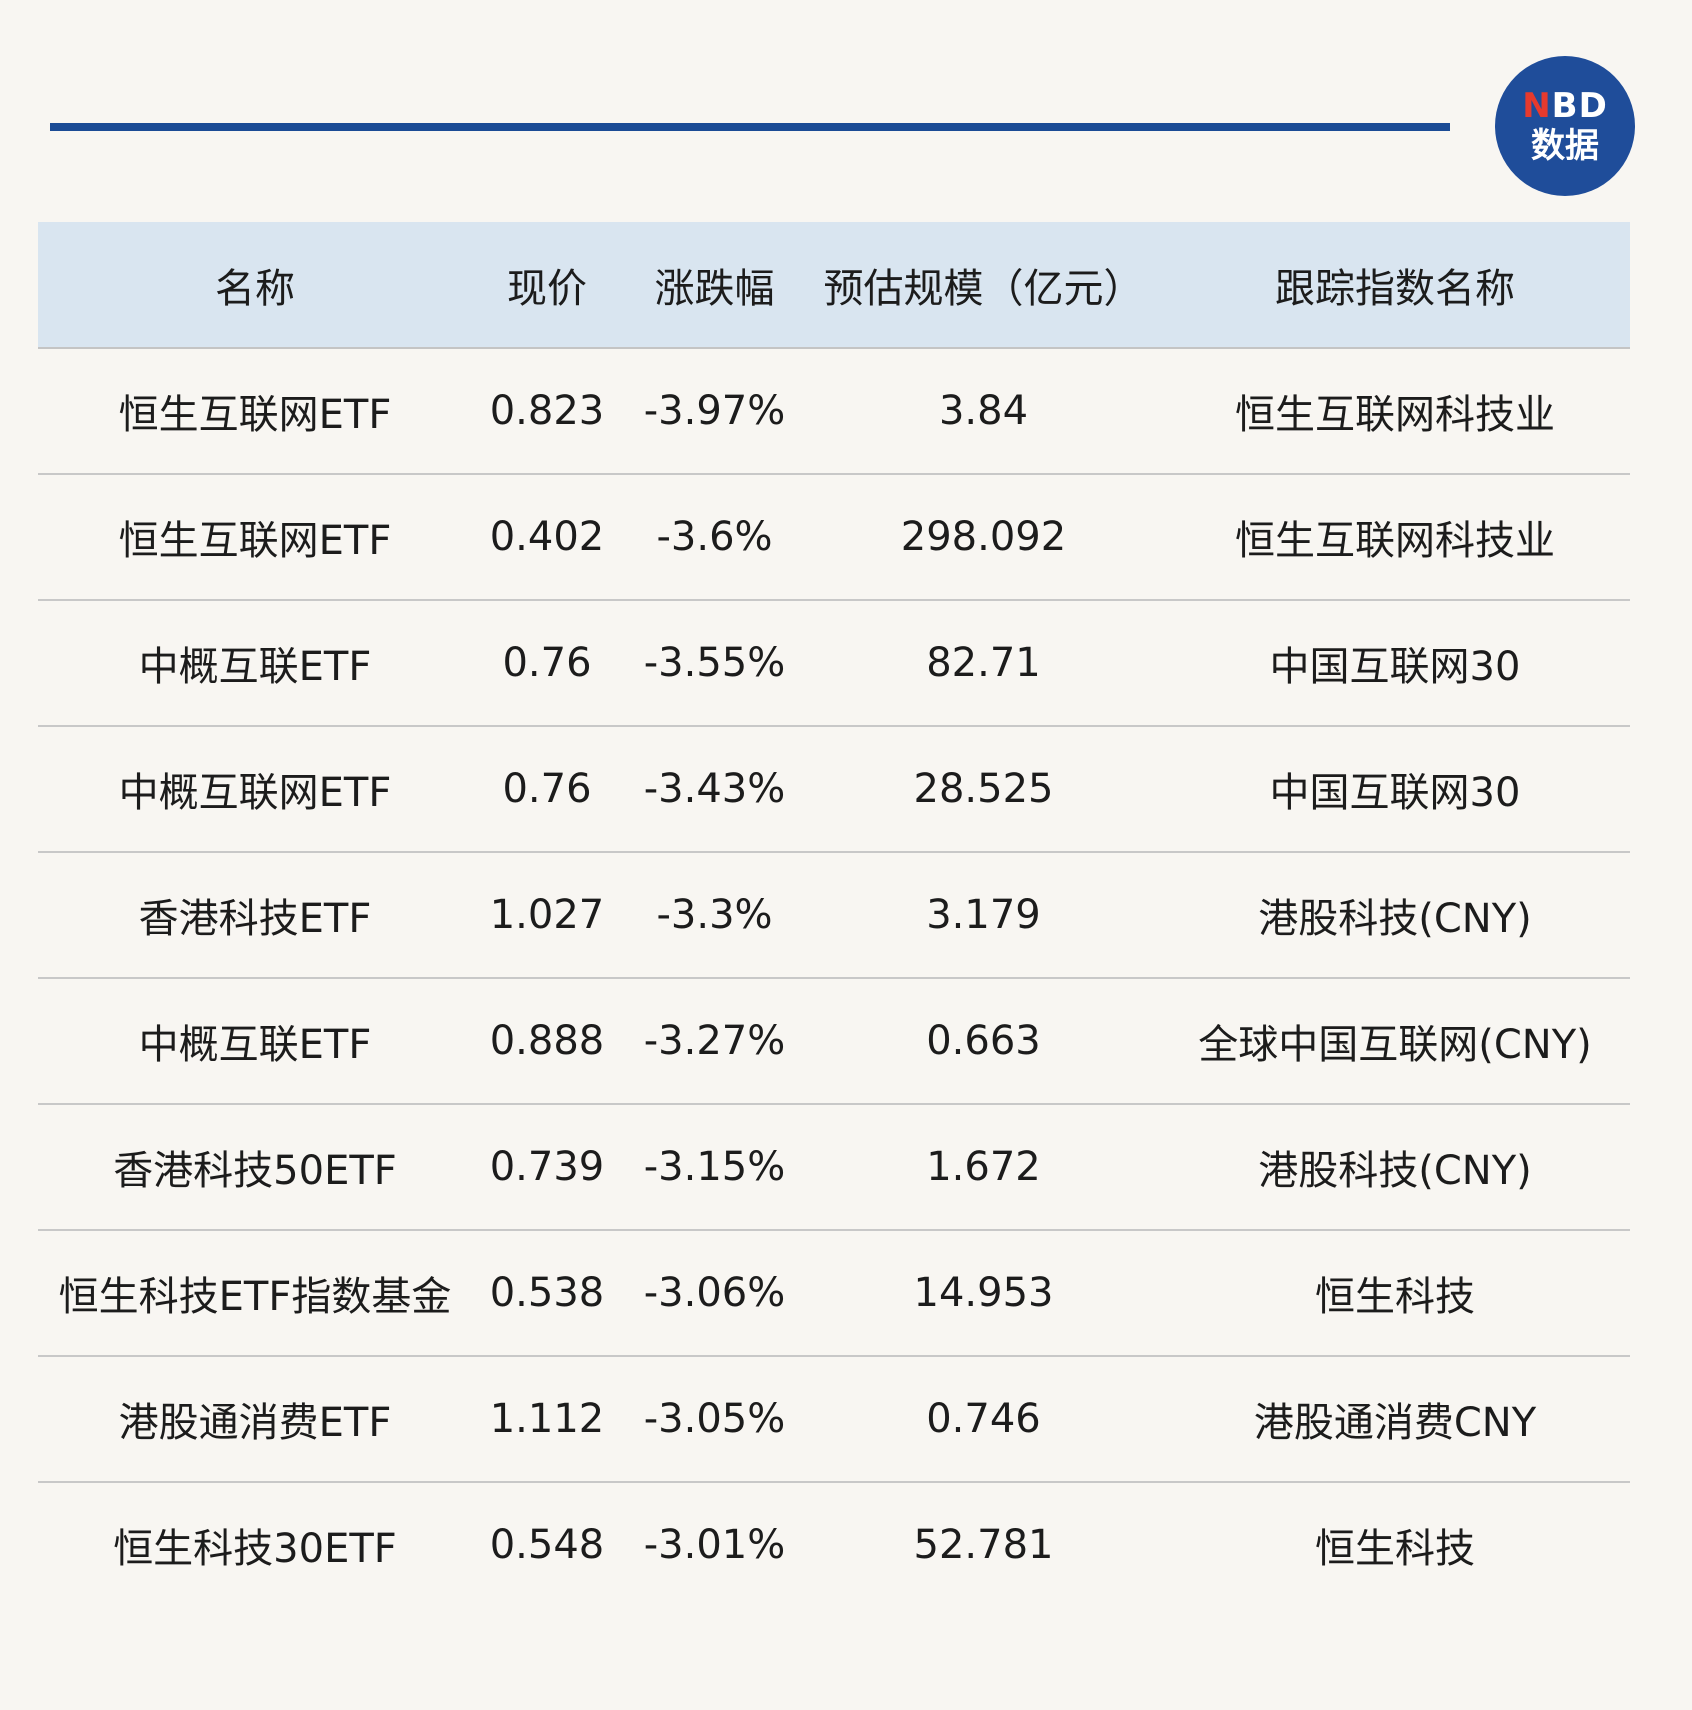 This screenshot has width=1692, height=1710. I want to click on cell-change: -3.43%, so click(714, 789).